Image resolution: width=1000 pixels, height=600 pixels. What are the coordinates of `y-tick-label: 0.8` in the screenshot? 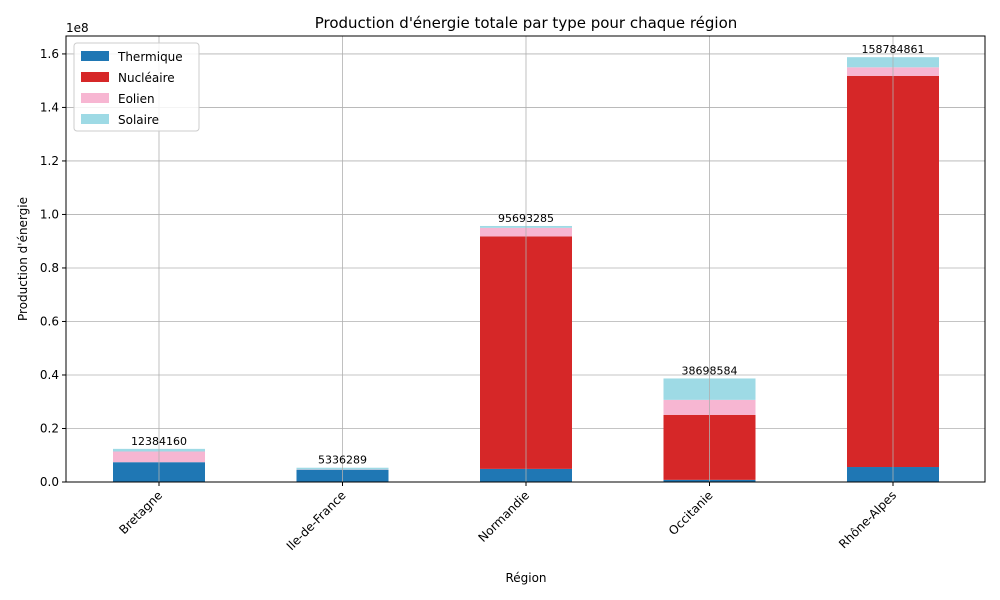 It's located at (49, 268).